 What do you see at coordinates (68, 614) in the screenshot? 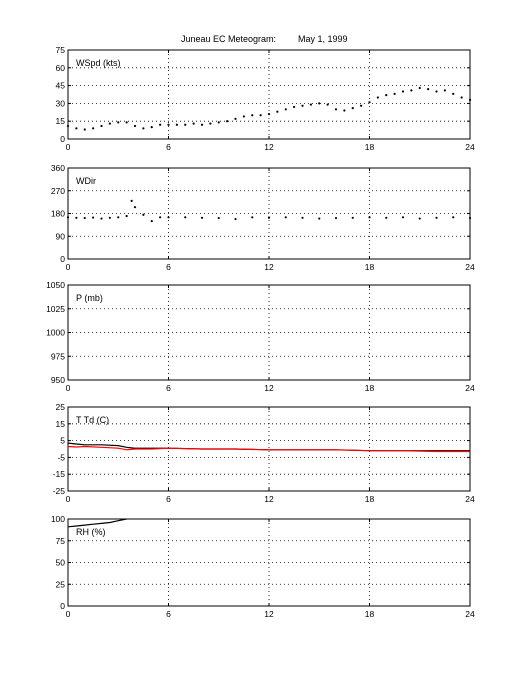
I see `rh-xtick-label: 0` at bounding box center [68, 614].